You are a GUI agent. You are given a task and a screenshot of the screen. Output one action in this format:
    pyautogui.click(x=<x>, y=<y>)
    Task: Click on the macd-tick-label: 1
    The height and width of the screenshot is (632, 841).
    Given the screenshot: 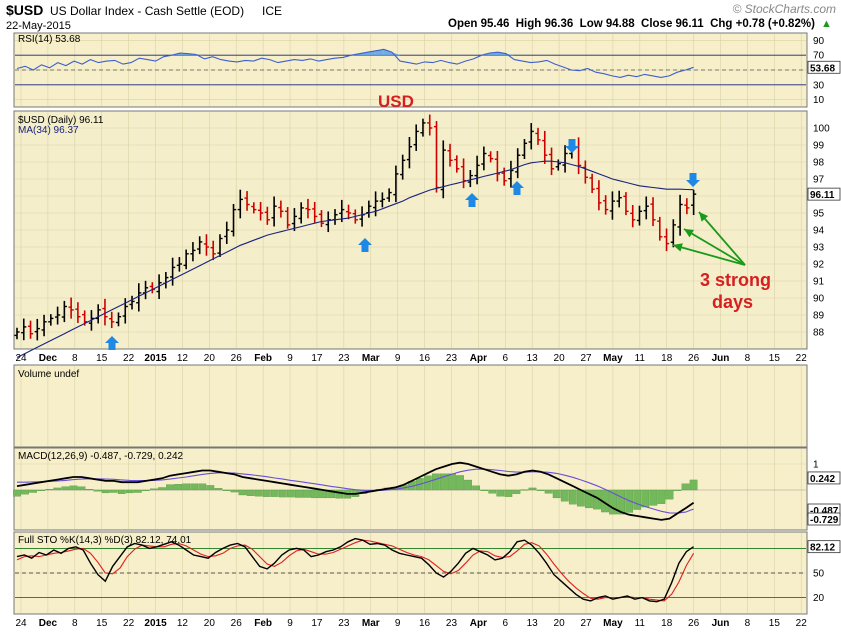 What is the action you would take?
    pyautogui.click(x=816, y=465)
    